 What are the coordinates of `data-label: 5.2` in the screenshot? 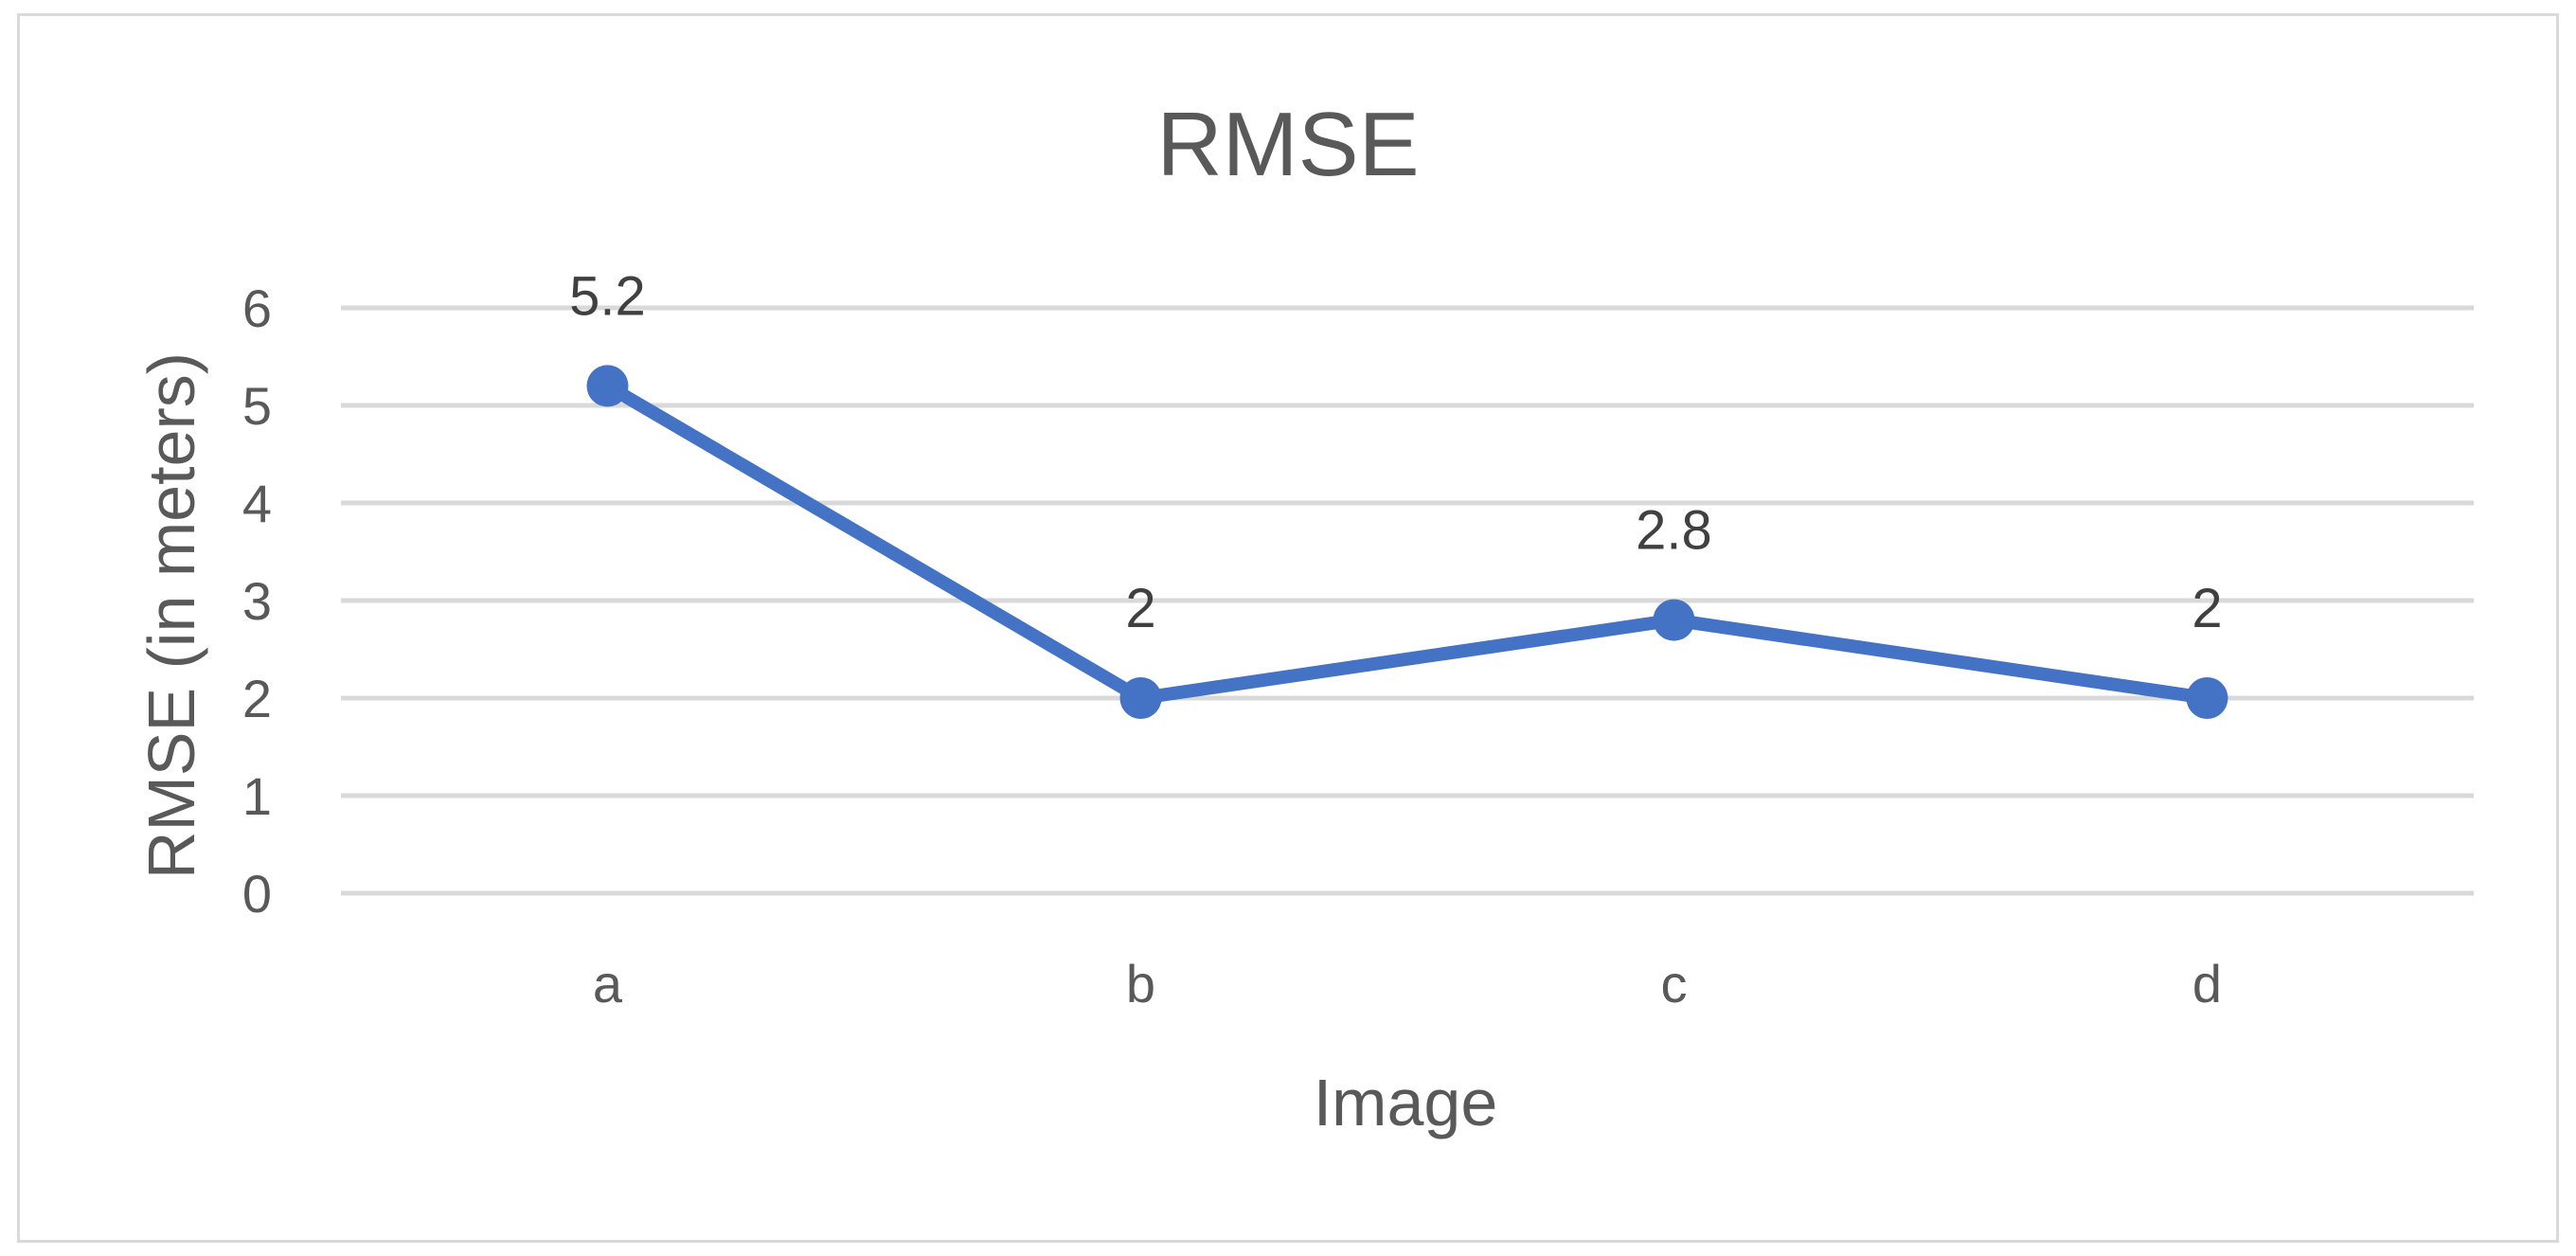 It's located at (607, 296).